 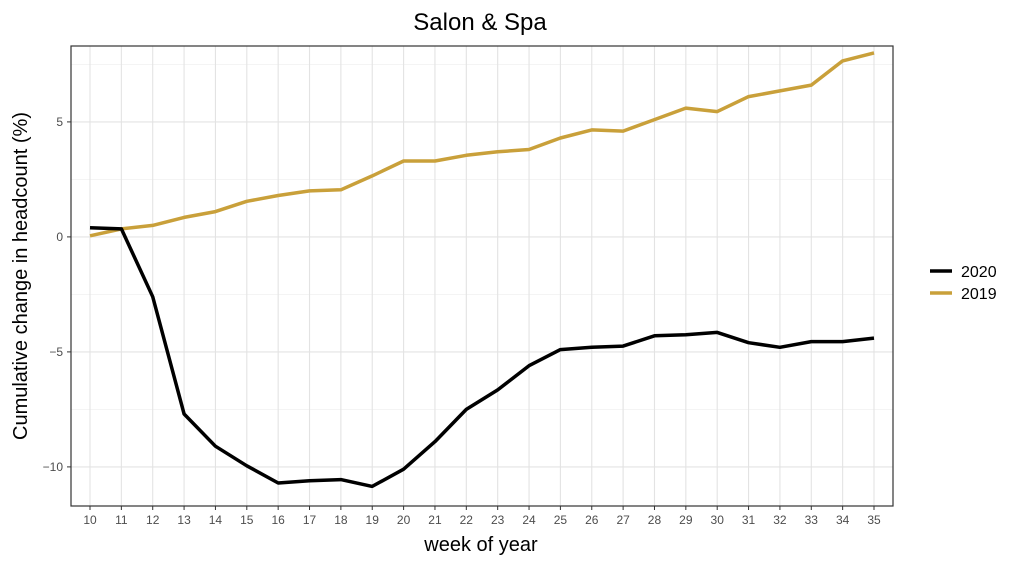 What do you see at coordinates (341, 520) in the screenshot?
I see `x-tick-label: 18` at bounding box center [341, 520].